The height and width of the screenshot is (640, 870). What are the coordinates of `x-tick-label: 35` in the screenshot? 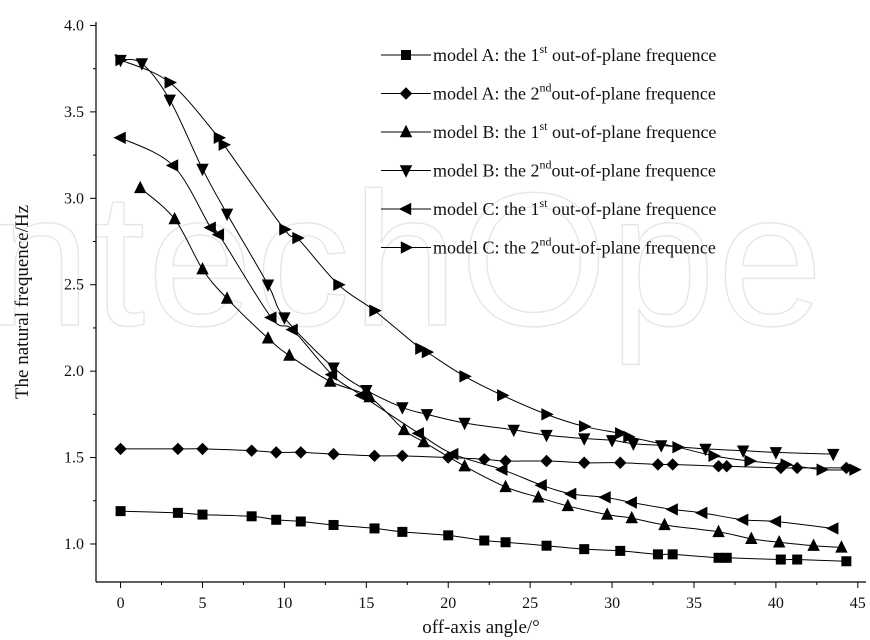 It's located at (694, 603).